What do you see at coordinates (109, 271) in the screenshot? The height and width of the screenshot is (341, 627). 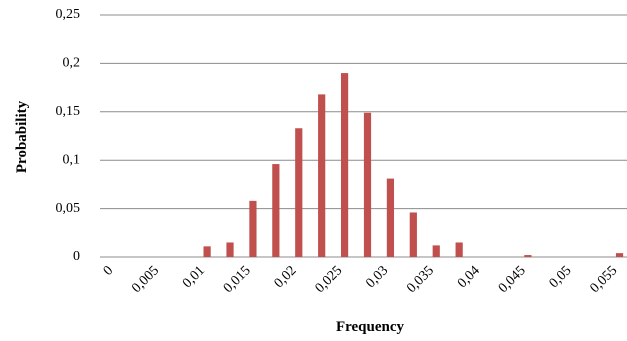 I see `x-tick-label: 0` at bounding box center [109, 271].